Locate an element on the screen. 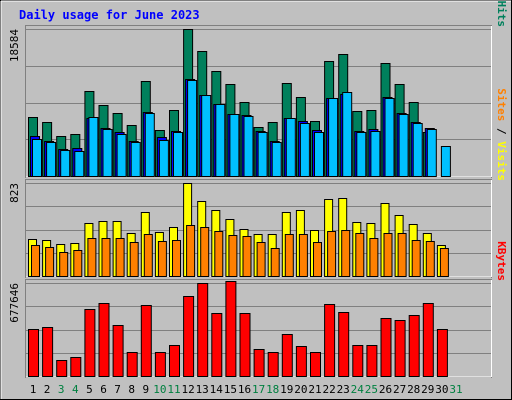 The image size is (512, 400). x-tick-label: 16 is located at coordinates (244, 389).